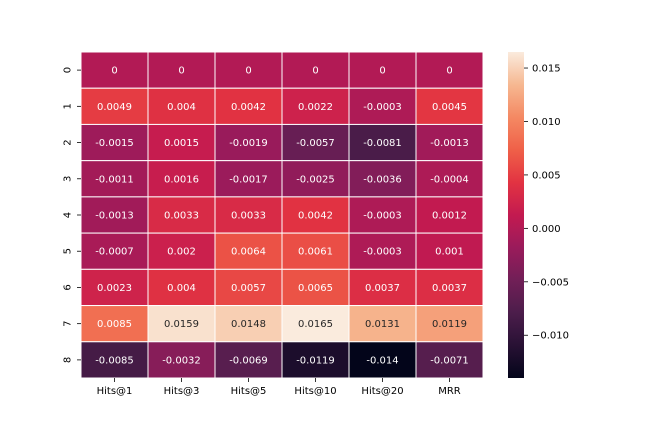  I want to click on cell-value-label: 0.0015, so click(181, 143).